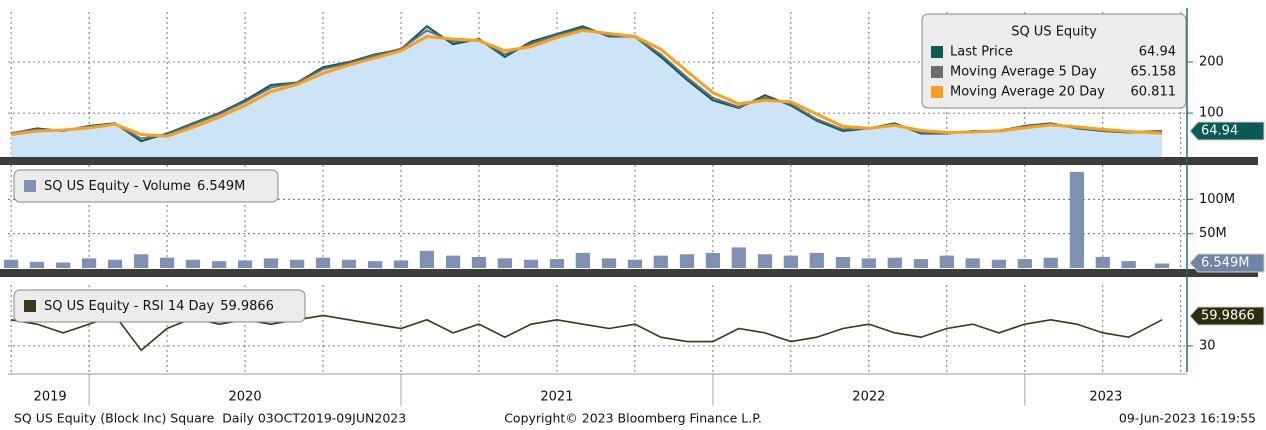  I want to click on footer-right: 09-Jun-2023 16:19:55, so click(1187, 418).